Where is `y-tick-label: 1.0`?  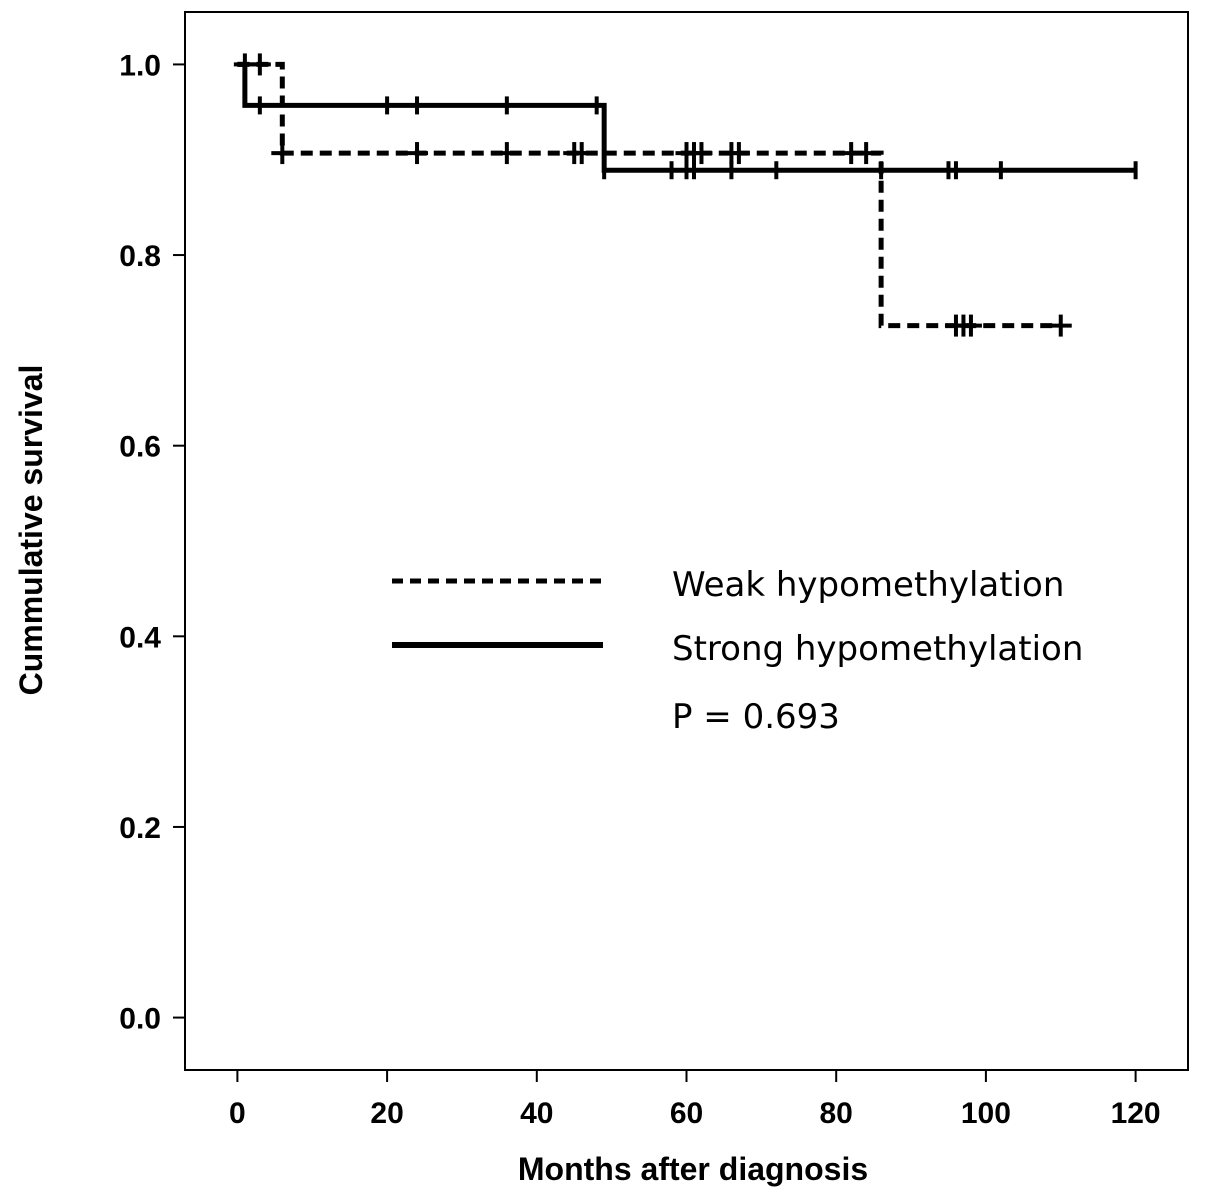
y-tick-label: 1.0 is located at coordinates (140, 65).